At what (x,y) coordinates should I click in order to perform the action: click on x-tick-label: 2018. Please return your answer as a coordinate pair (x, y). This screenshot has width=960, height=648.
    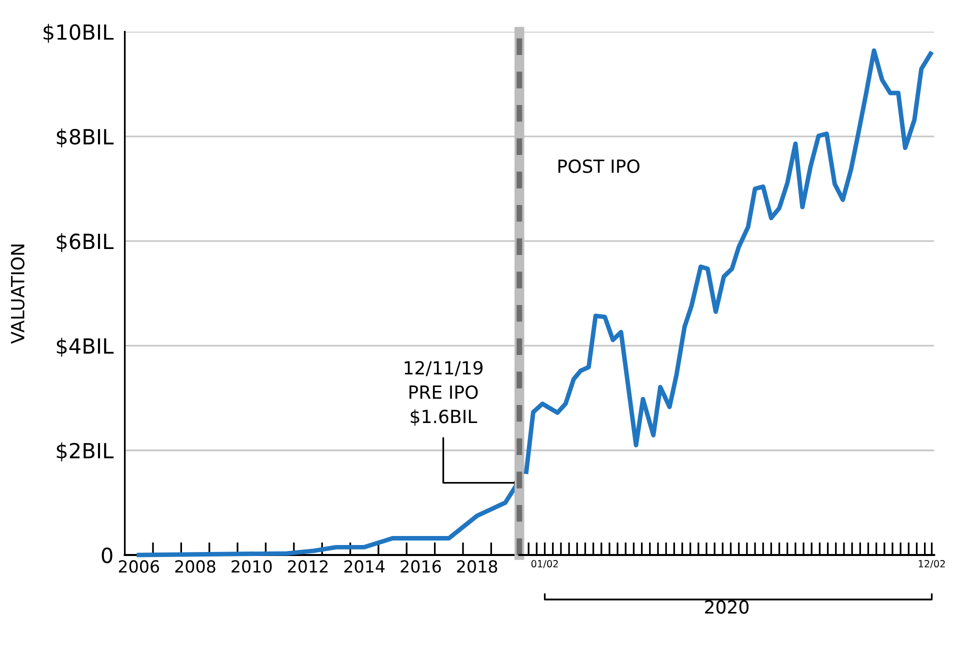
    Looking at the image, I should click on (477, 566).